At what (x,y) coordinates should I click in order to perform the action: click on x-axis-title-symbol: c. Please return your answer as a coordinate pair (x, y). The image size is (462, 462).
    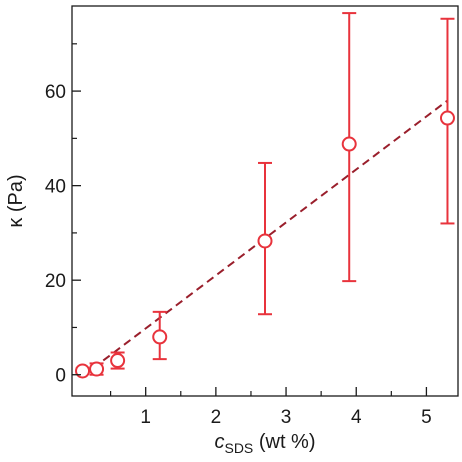
    Looking at the image, I should click on (219, 442).